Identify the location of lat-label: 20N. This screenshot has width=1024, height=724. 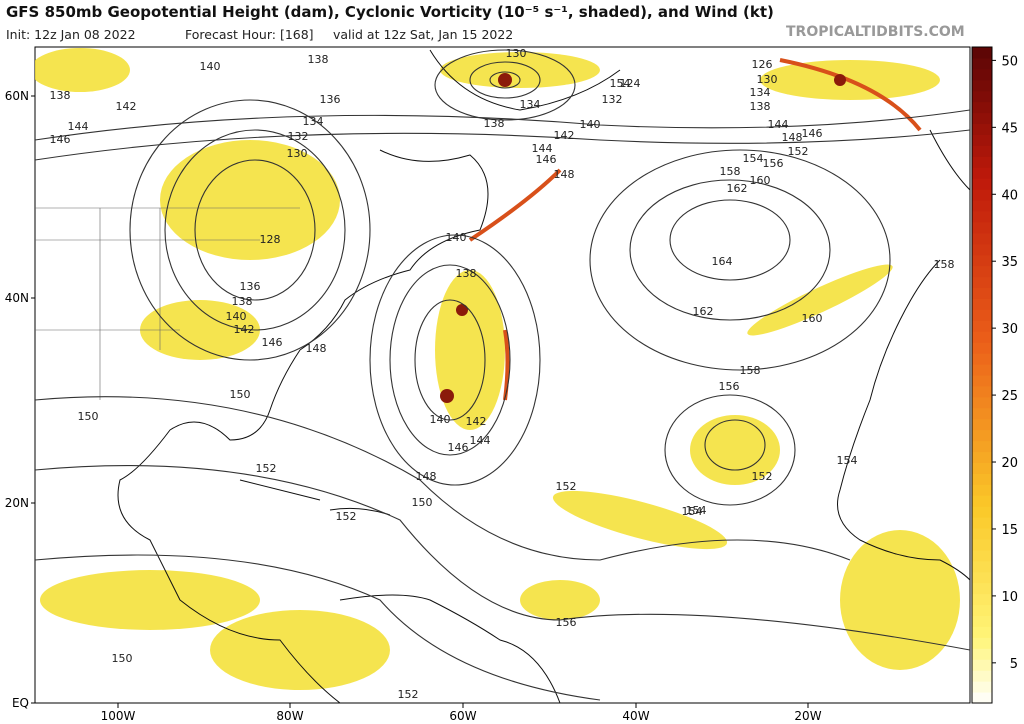
(17, 503).